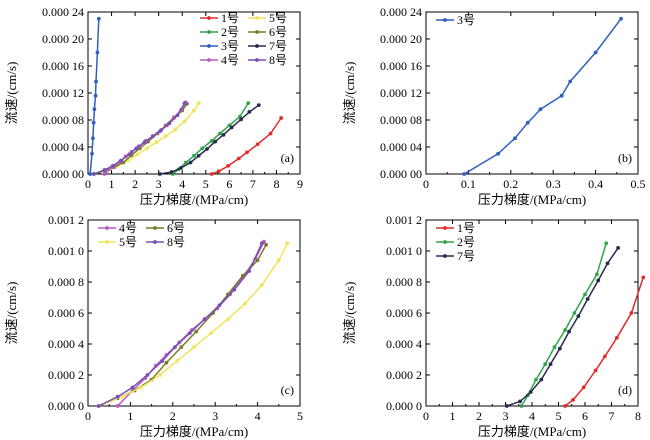 This screenshot has height=440, width=650. Describe the element at coordinates (243, 39) in the screenshot. I see `legend: 1号 5号 2号 6号 3号 7号 4号 8号` at that location.